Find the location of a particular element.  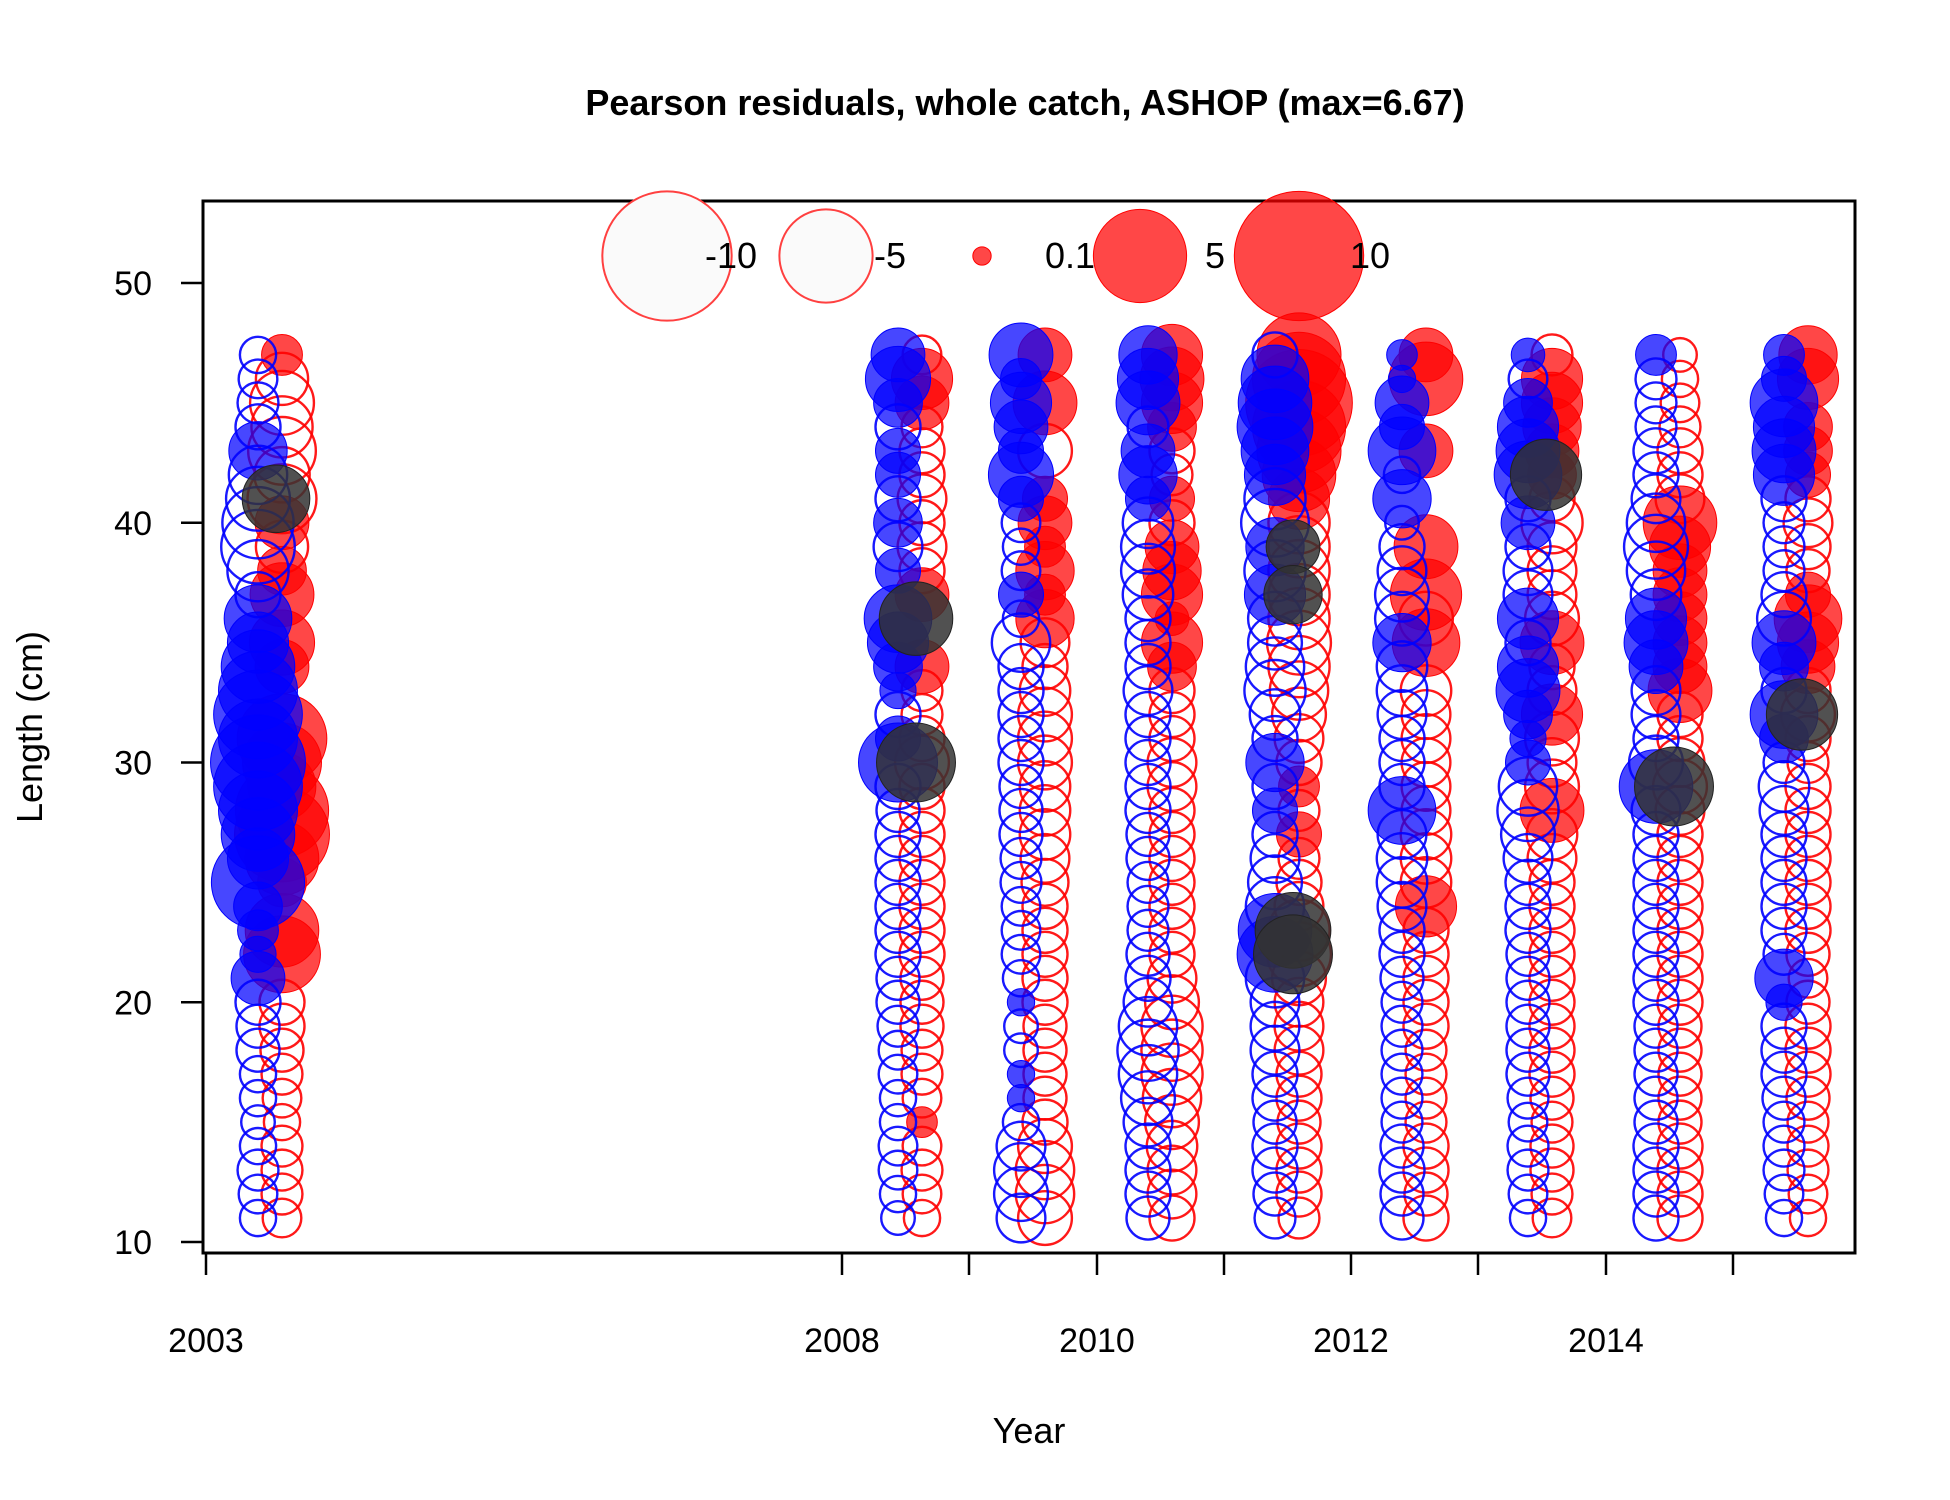

y-tick-label: 50 is located at coordinates (133, 284).